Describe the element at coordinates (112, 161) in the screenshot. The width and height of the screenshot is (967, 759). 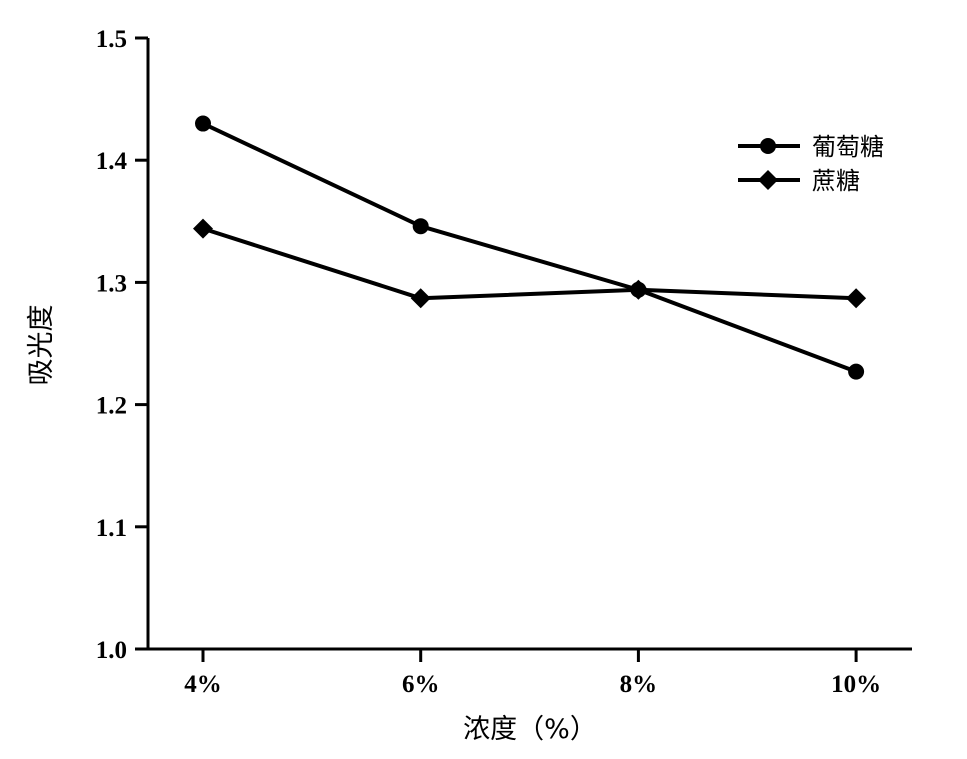
I see `y-tick-label: 1.4` at that location.